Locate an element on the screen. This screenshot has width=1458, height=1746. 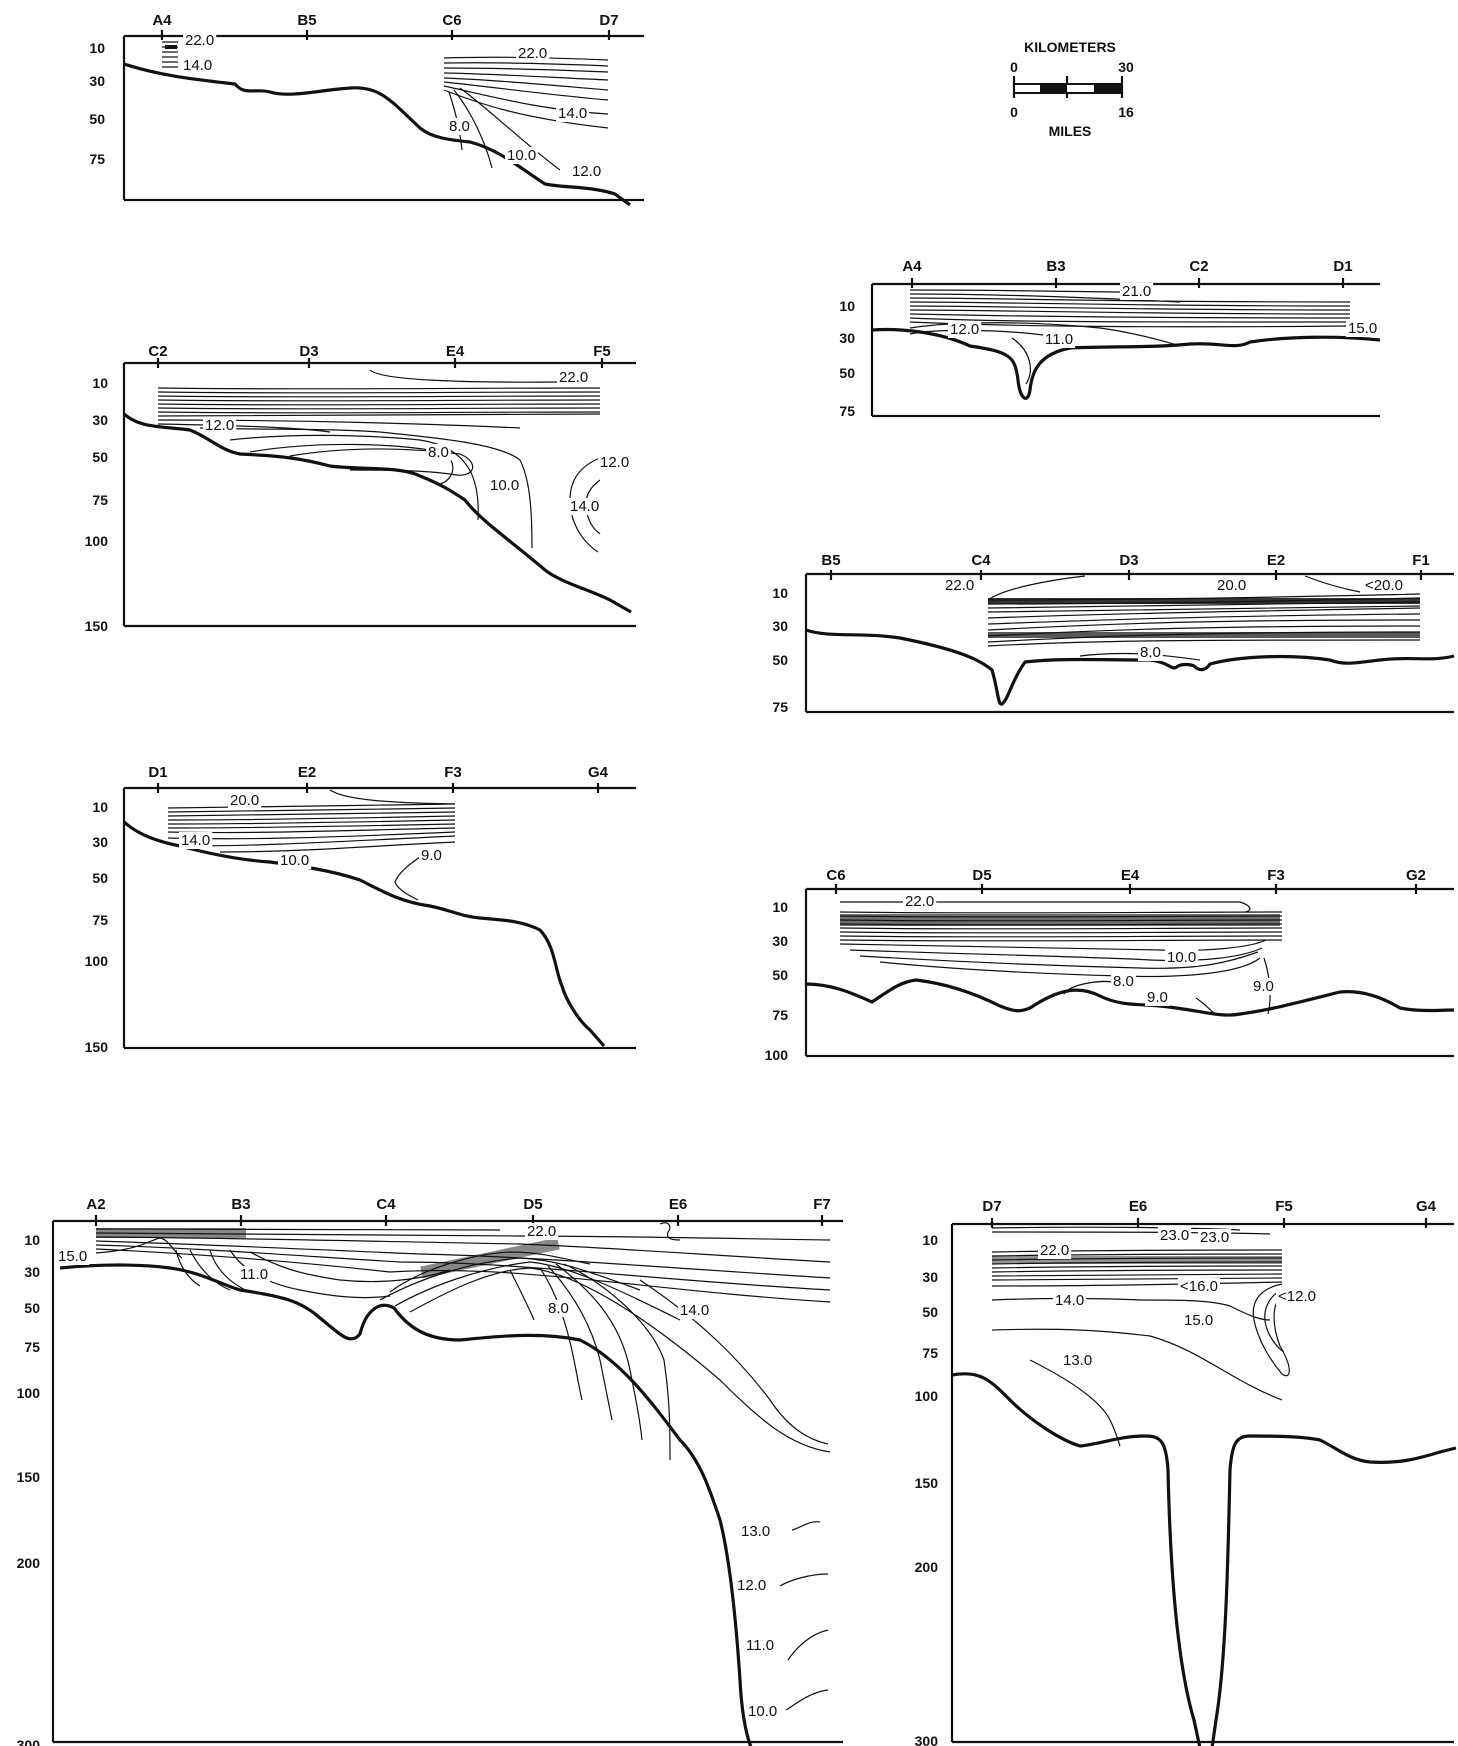
scale-bar: KILOMETERS 0 30 0 16 MILES is located at coordinates (1072, 89).